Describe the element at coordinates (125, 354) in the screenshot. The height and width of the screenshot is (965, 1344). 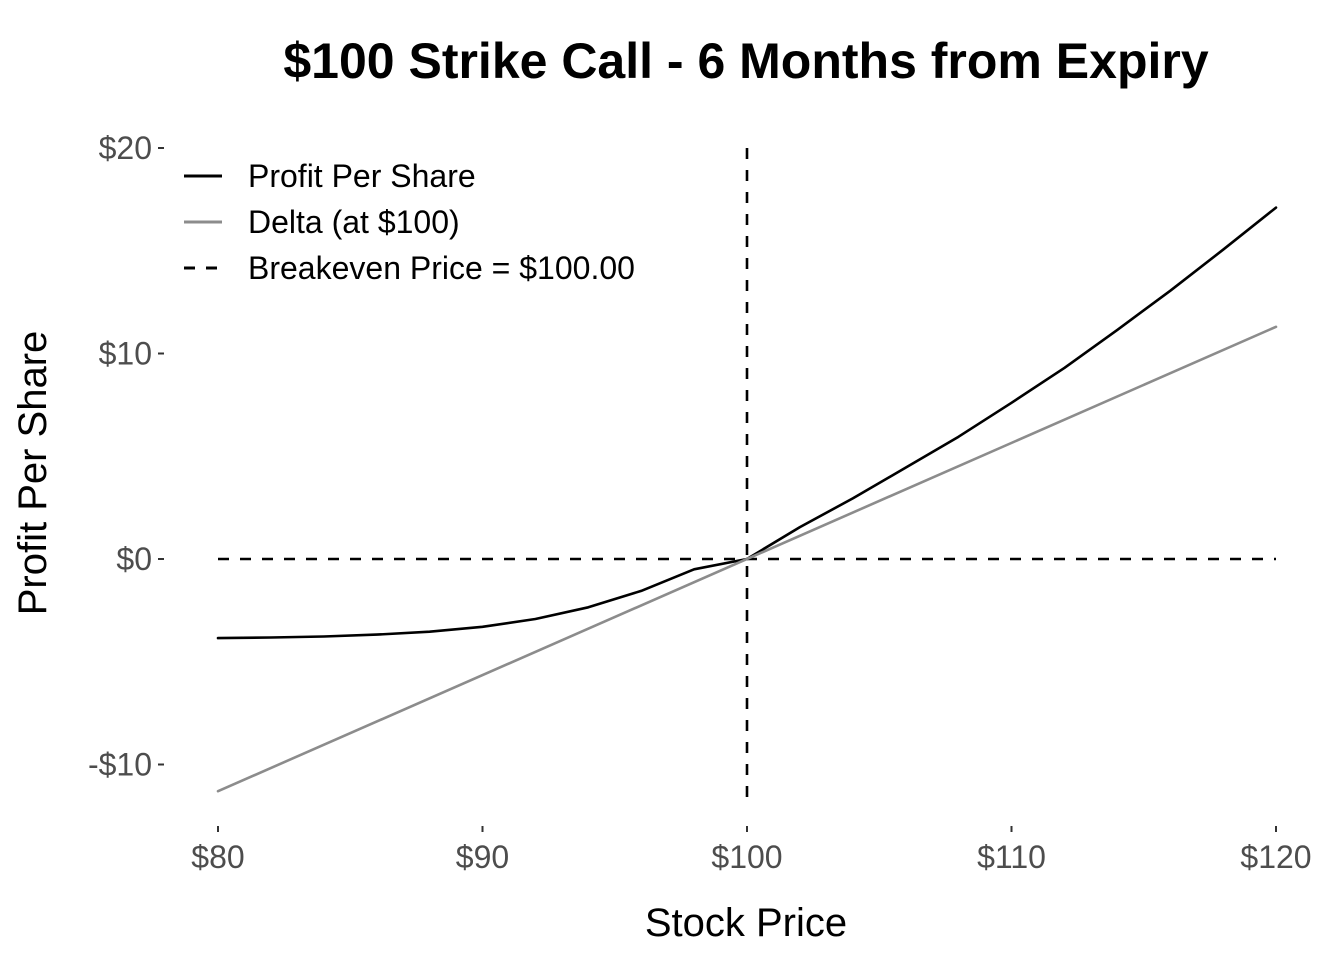
I see `y-tick-label: $10` at that location.